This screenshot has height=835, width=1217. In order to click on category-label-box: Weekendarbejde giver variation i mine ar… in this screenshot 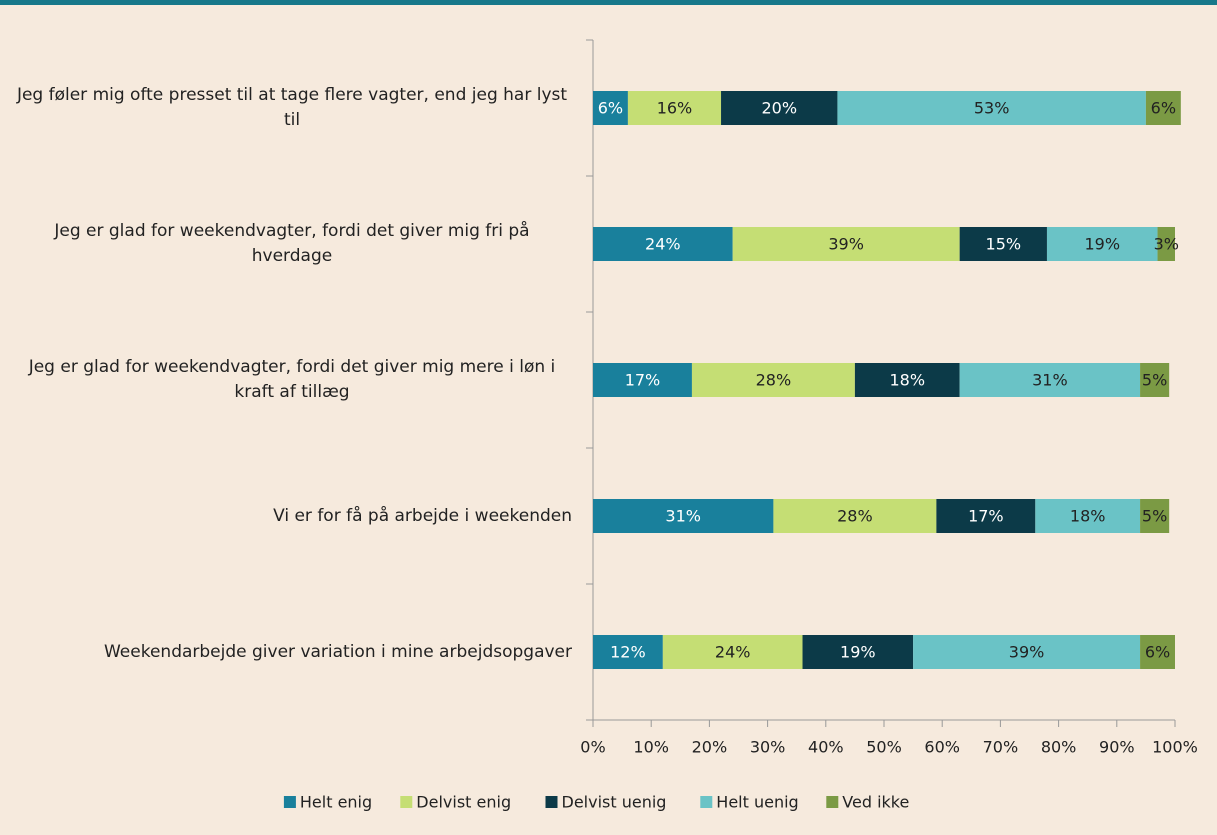, I will do `click(292, 652)`.